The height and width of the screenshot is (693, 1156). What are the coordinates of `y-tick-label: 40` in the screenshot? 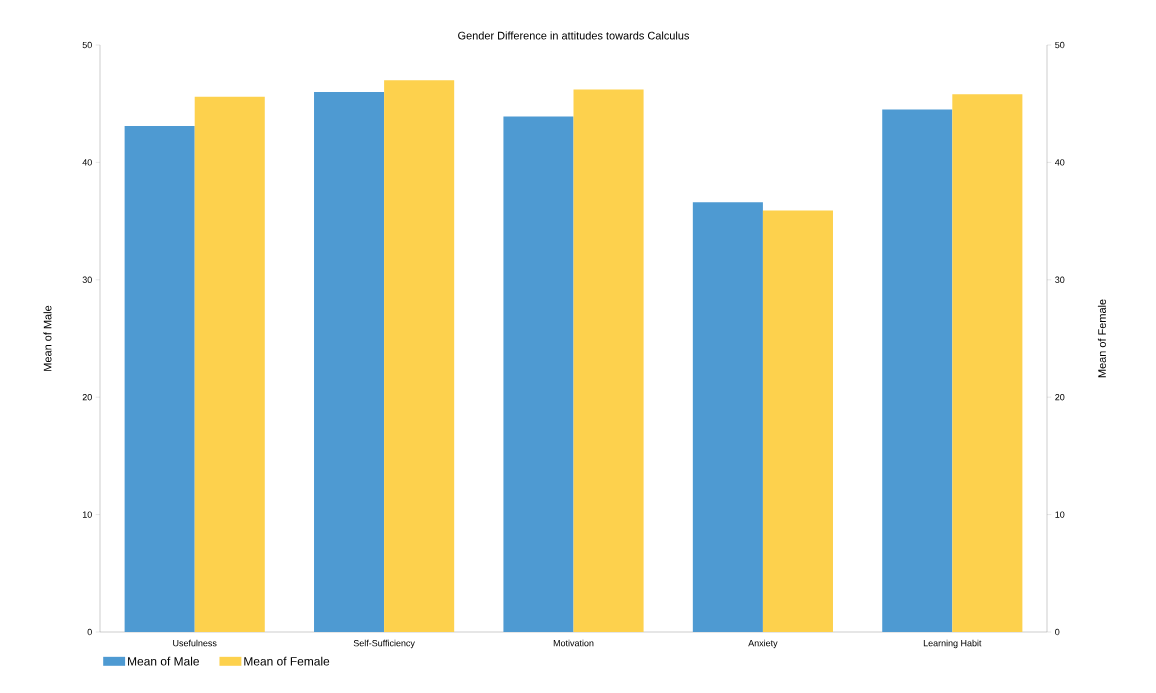 It's located at (87, 162).